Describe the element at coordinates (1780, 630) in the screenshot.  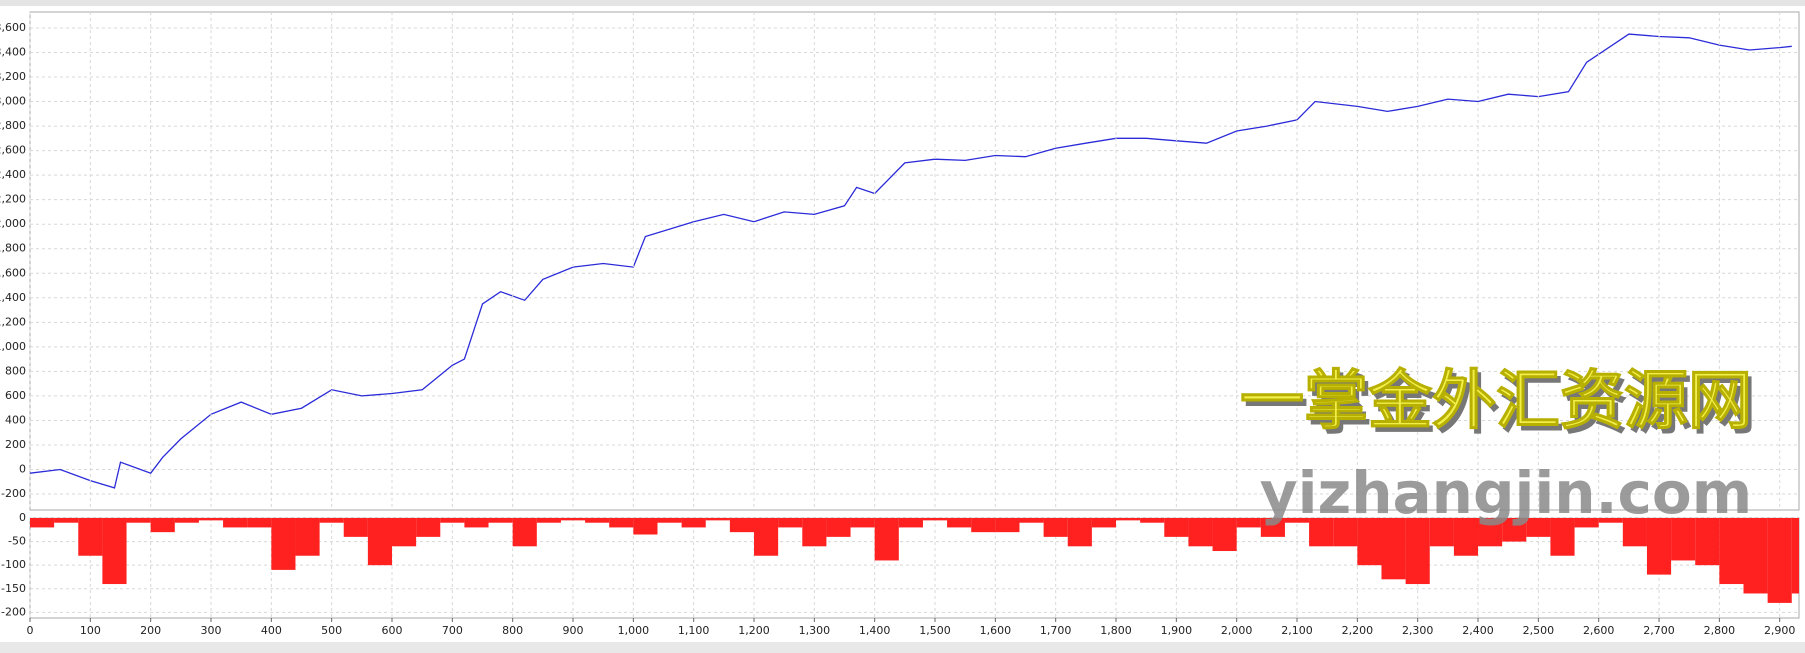
I see `x-tick-label: 2,900` at that location.